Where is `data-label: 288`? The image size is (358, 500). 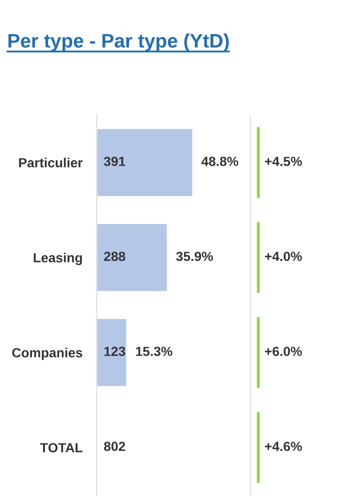
data-label: 288 is located at coordinates (115, 257).